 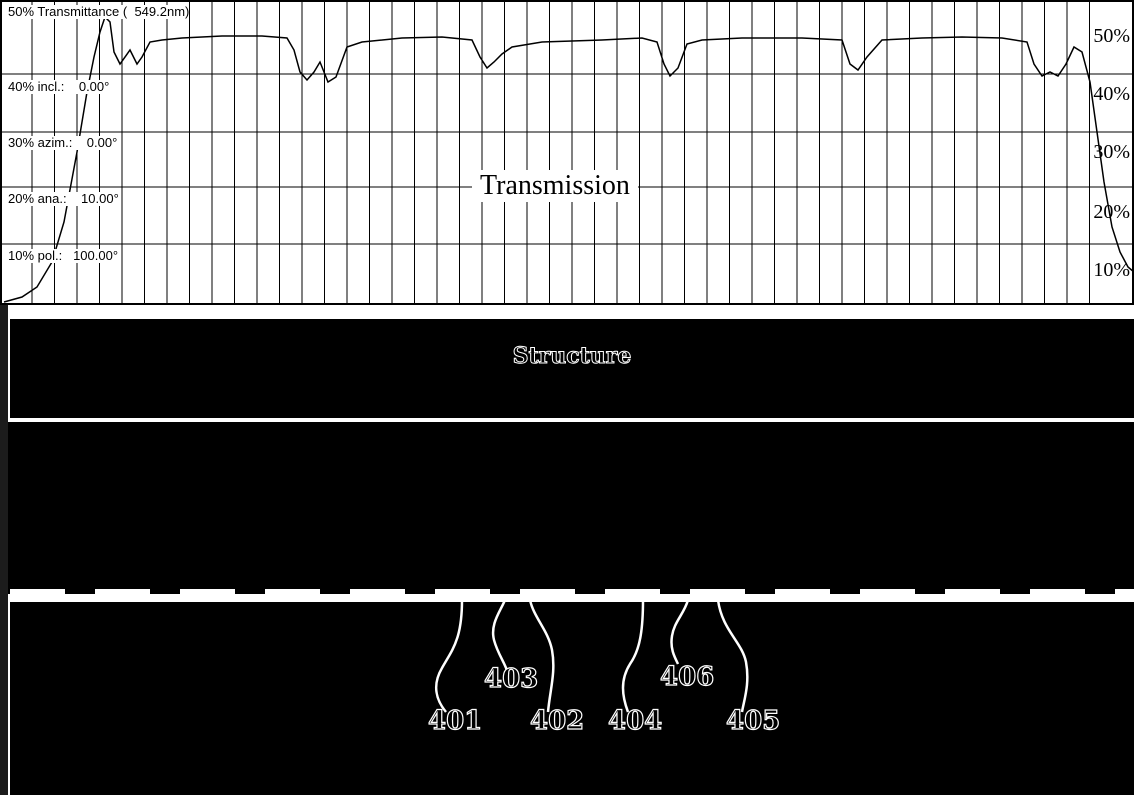 I want to click on transmittance-header: 50% Transmittance ( 549.2nm), so click(x=99, y=11).